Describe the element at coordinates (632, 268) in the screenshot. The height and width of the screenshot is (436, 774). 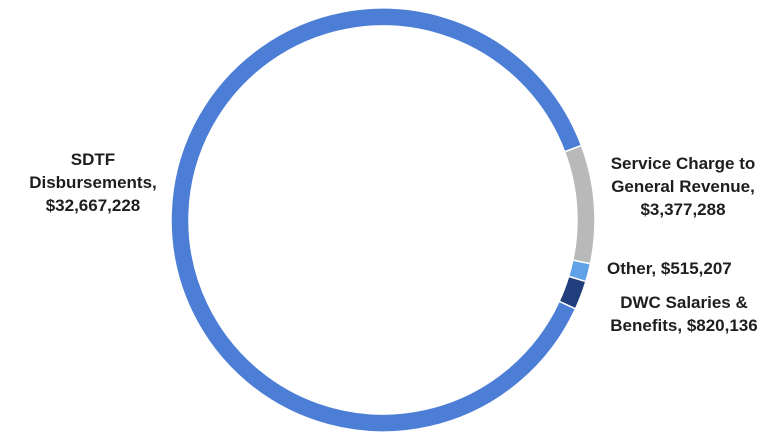
I see `category-label: Other,` at that location.